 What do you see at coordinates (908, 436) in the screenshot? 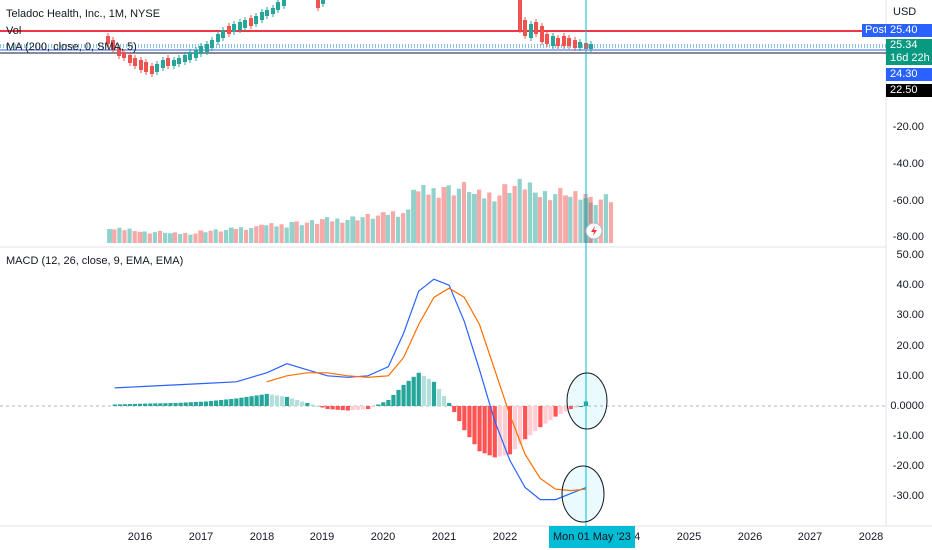
I see `macd-tick: -10.00` at bounding box center [908, 436].